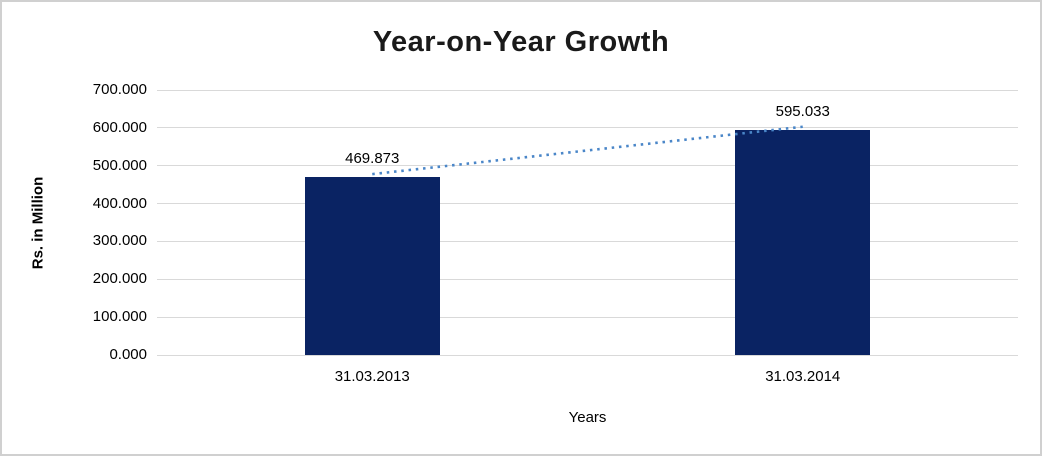 The height and width of the screenshot is (456, 1042). Describe the element at coordinates (119, 89) in the screenshot. I see `y-tick-label: 700.000` at that location.